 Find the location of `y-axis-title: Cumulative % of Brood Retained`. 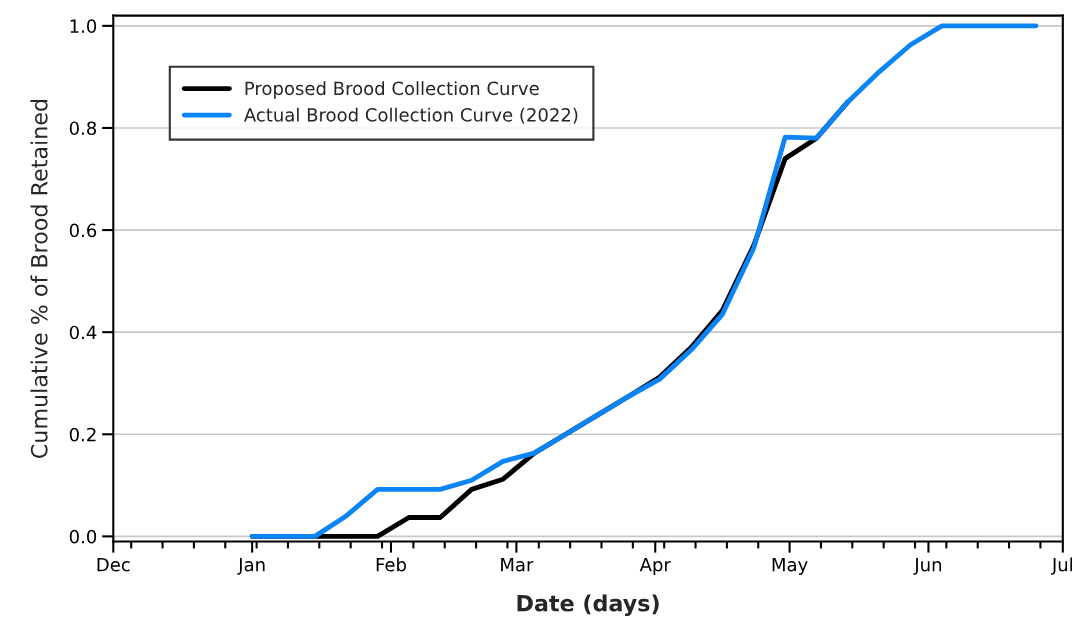

y-axis-title: Cumulative % of Brood Retained is located at coordinates (39, 278).